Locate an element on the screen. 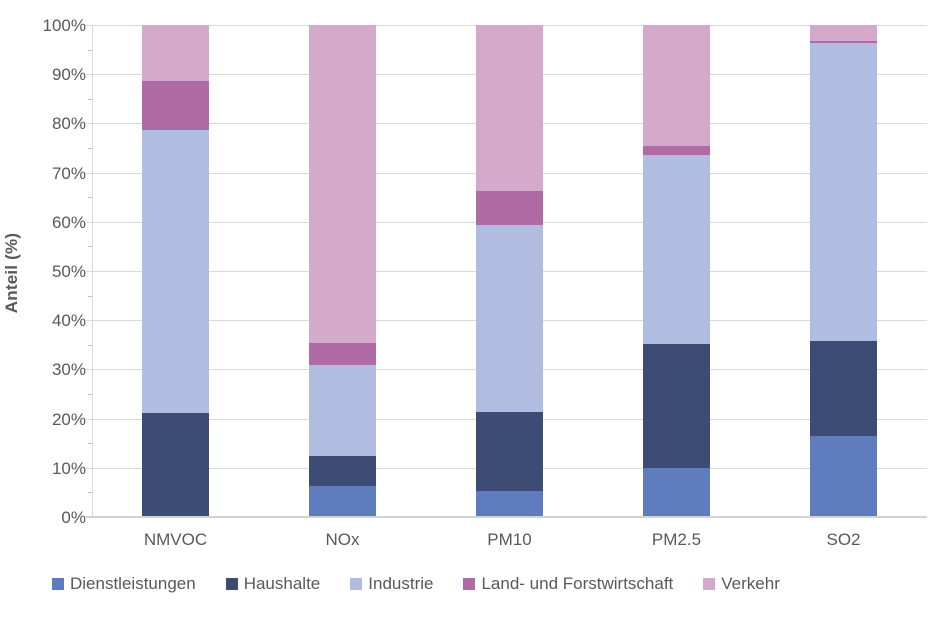 This screenshot has height=619, width=937. y-axis-tick-label: 30% is located at coordinates (68, 370).